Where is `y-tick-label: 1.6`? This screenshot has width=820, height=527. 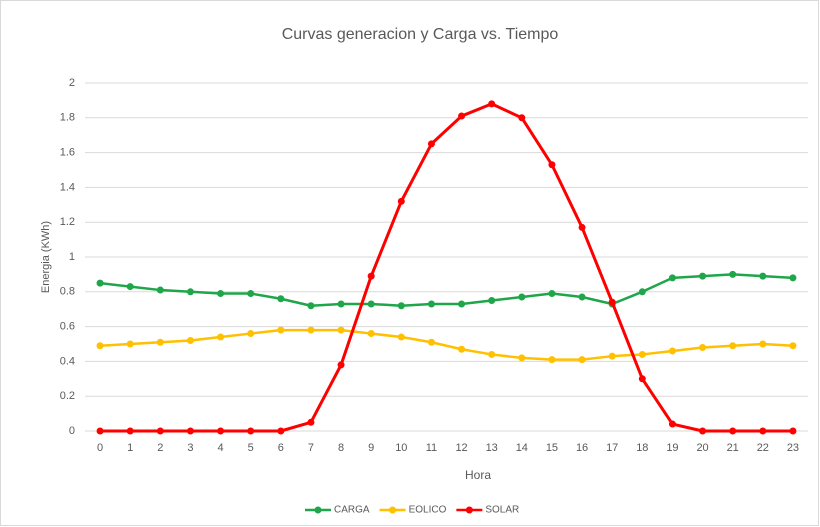
y-tick-label: 1.6 is located at coordinates (67, 153).